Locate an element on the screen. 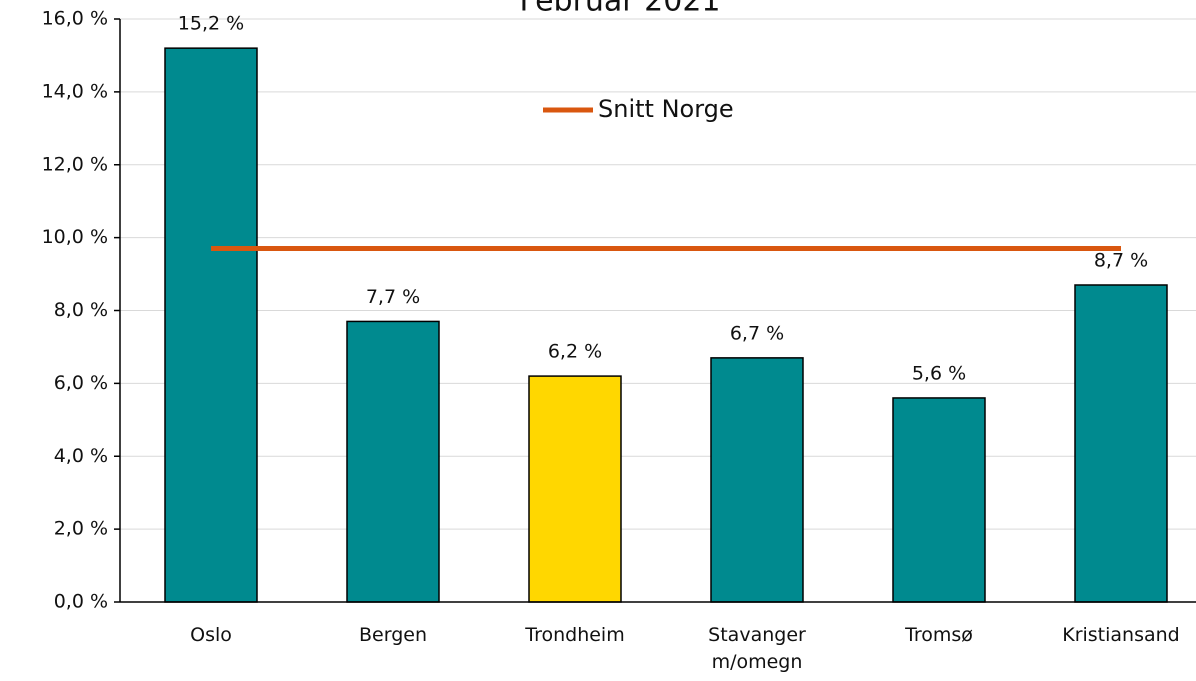 The height and width of the screenshot is (681, 1196). y-tick-label: 16,0 % is located at coordinates (75, 19).